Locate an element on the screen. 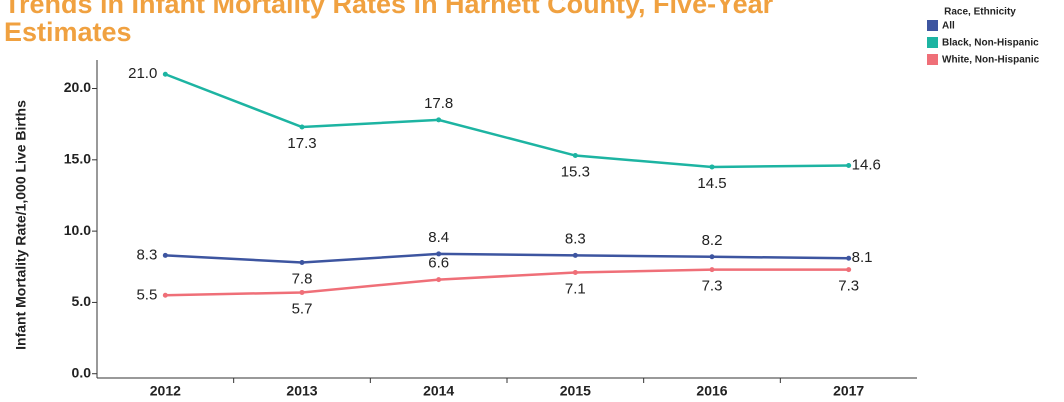  legend-label: All is located at coordinates (948, 26).